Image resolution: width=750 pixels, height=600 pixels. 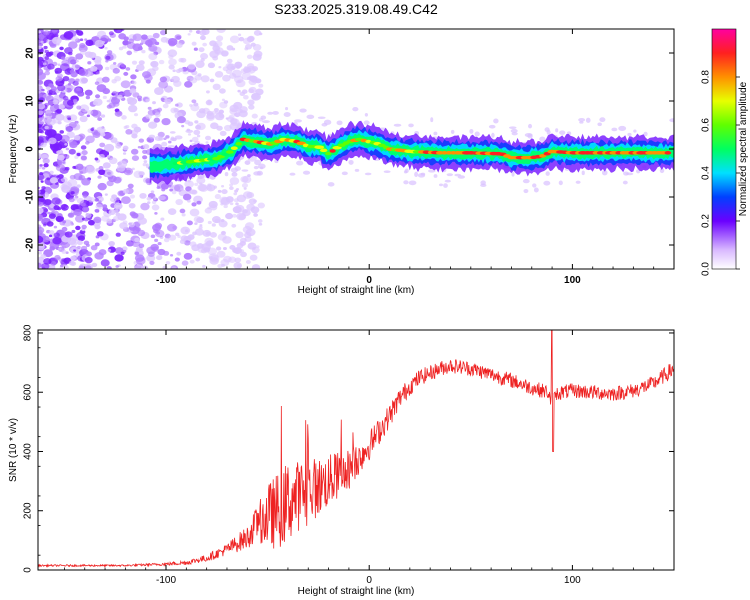 I want to click on colorbar-label: Normalized spectral amplitude, so click(x=743, y=148).